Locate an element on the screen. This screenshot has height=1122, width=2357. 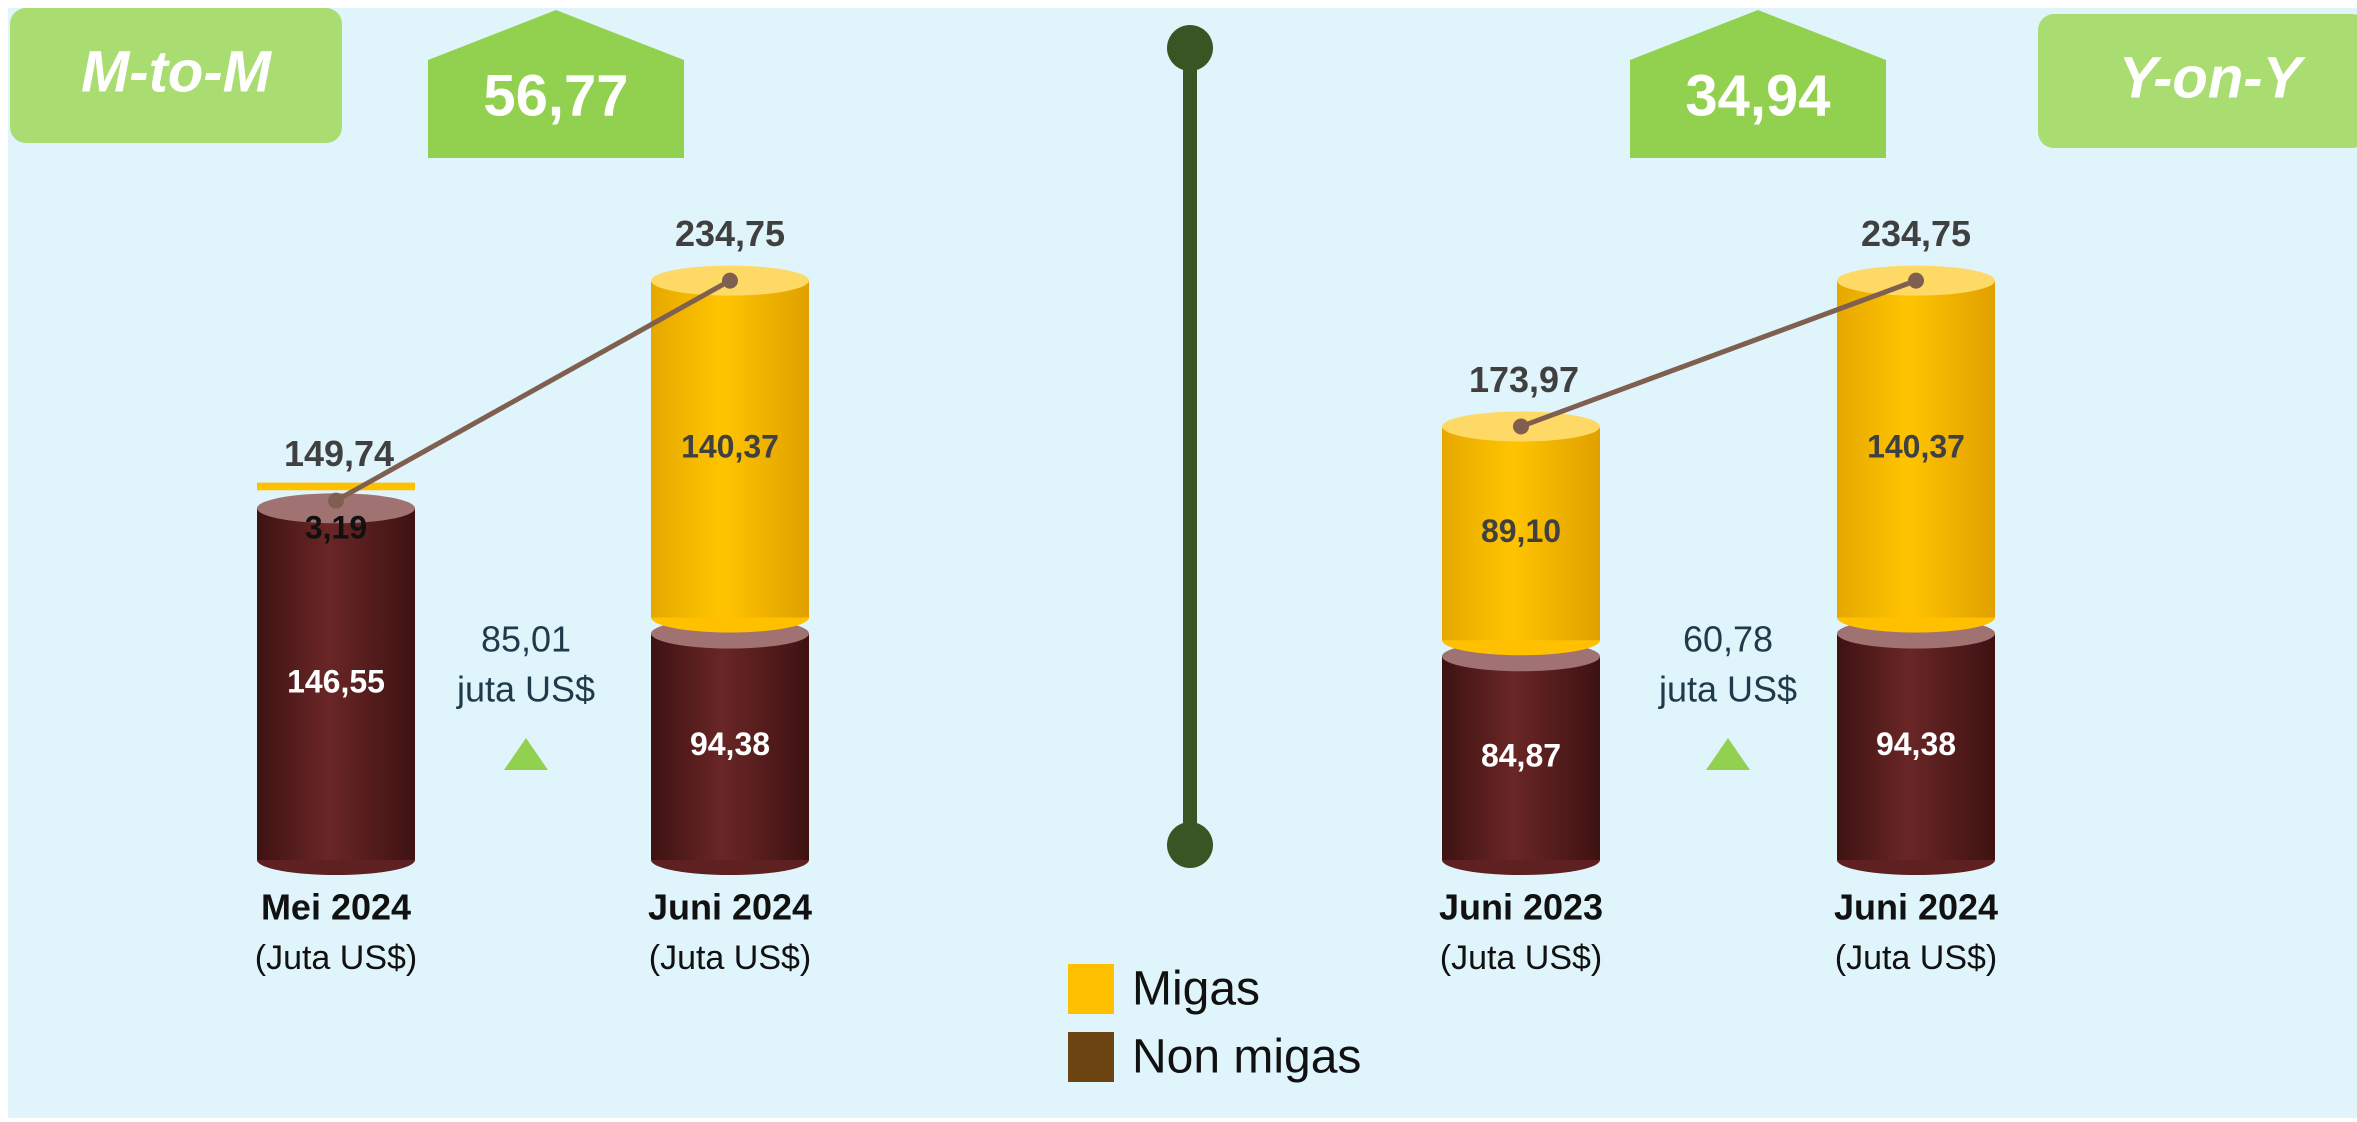
change-value: 34,94 is located at coordinates (1757, 95).